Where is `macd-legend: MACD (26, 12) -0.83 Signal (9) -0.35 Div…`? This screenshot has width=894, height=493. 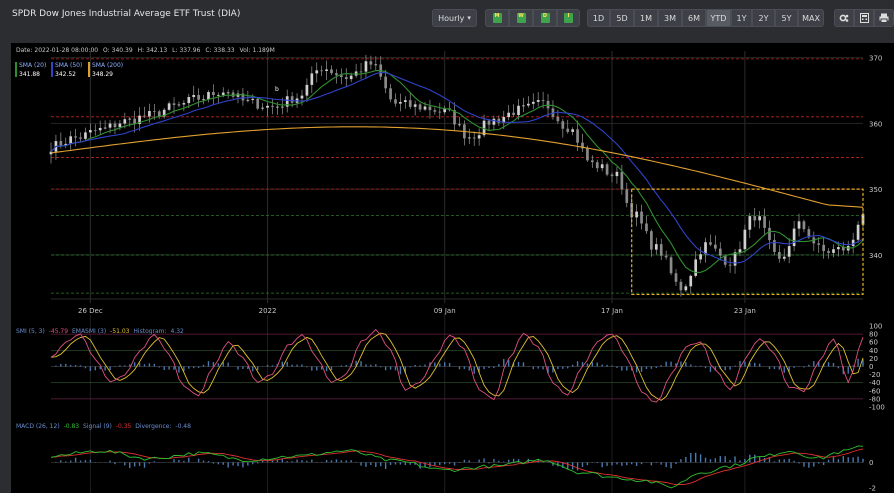
macd-legend: MACD (26, 12) -0.83 Signal (9) -0.35 Div… is located at coordinates (103, 426).